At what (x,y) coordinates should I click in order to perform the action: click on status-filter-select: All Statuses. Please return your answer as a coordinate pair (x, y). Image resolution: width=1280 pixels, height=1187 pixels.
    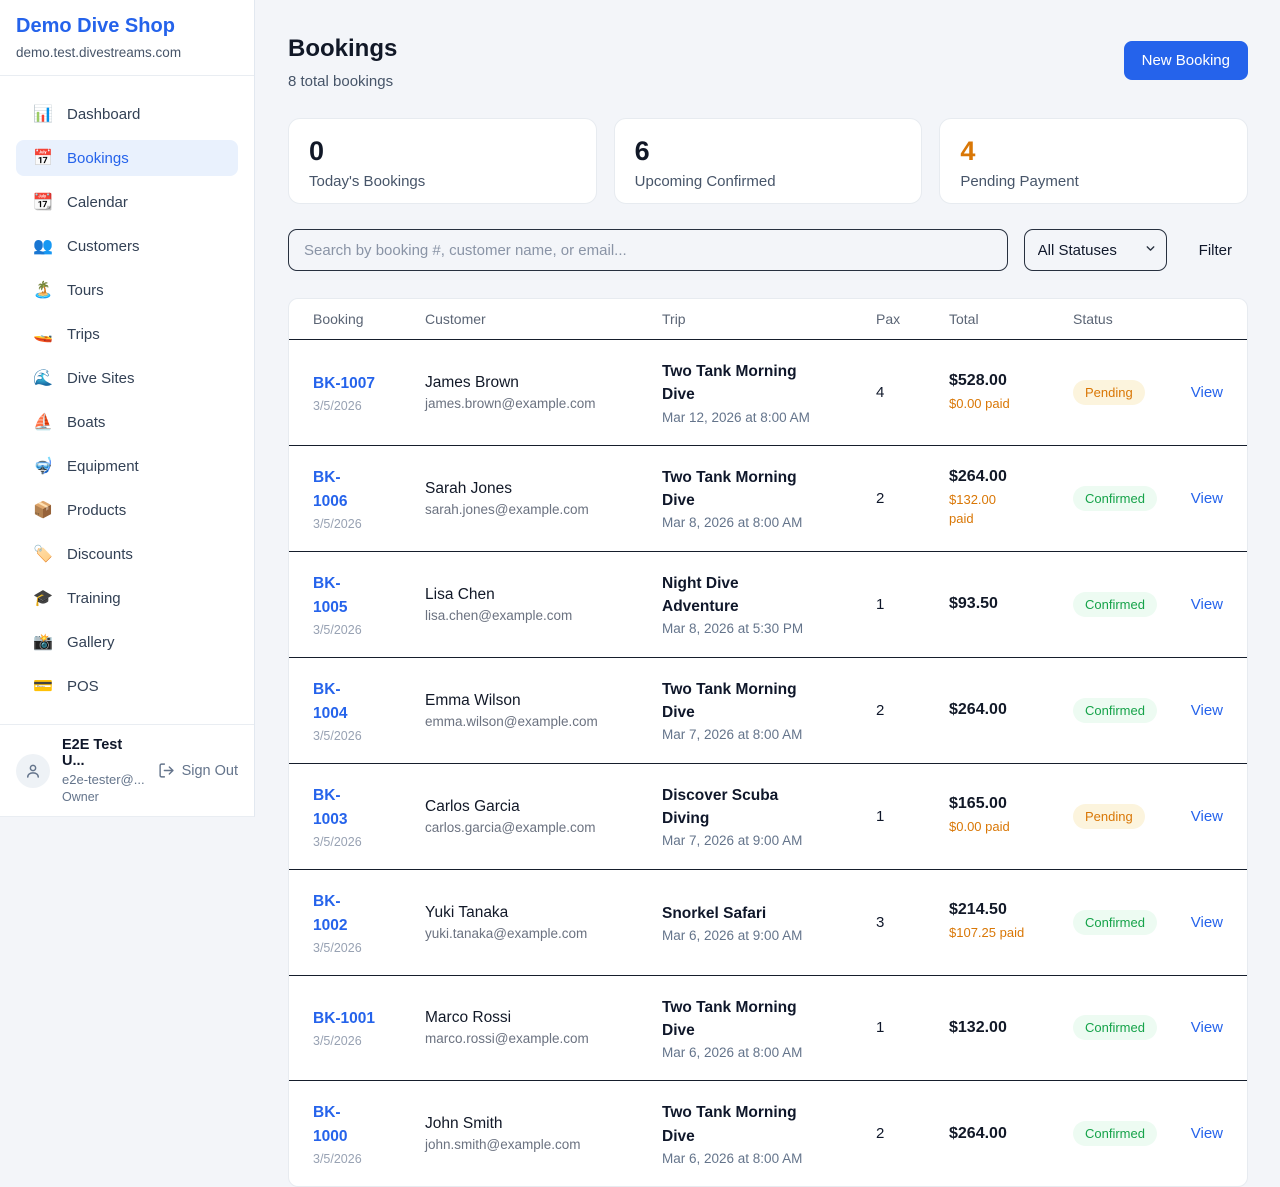
    Looking at the image, I should click on (1095, 250).